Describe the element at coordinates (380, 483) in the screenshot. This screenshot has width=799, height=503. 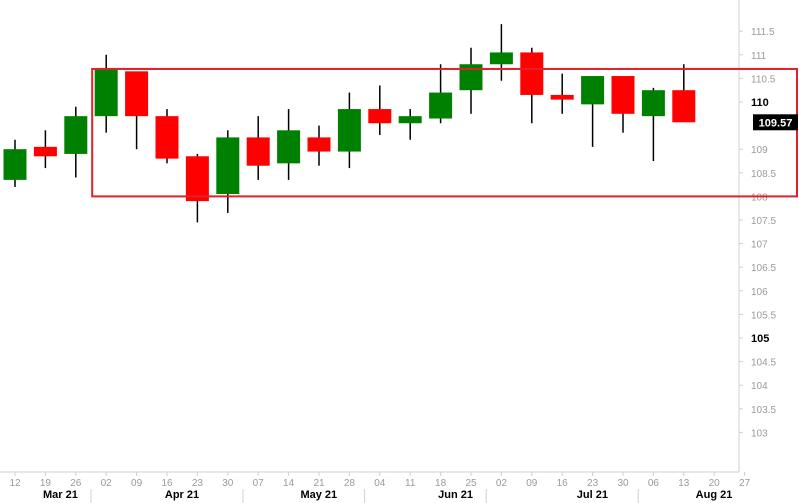
I see `x-tick-label: 04` at that location.